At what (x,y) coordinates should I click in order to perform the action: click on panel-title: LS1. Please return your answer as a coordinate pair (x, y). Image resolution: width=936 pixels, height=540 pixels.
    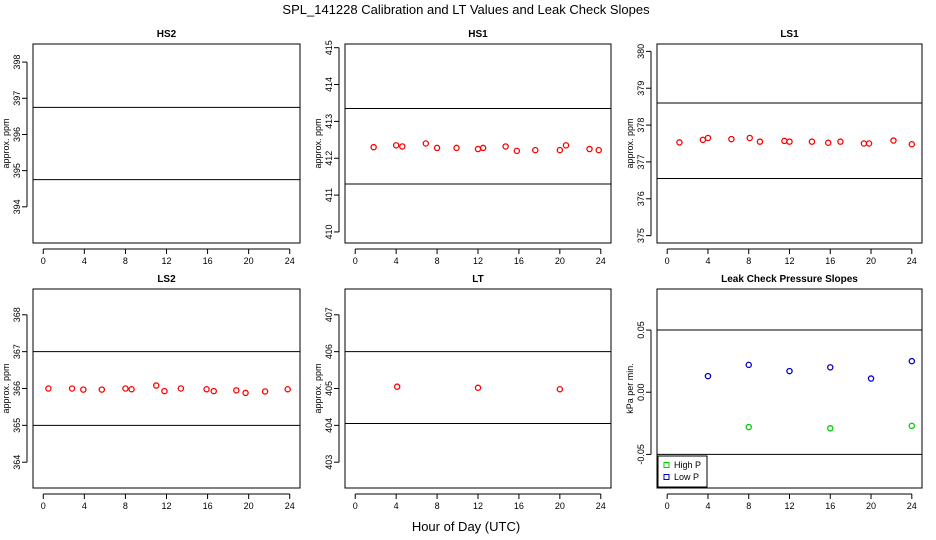
    Looking at the image, I should click on (789, 34).